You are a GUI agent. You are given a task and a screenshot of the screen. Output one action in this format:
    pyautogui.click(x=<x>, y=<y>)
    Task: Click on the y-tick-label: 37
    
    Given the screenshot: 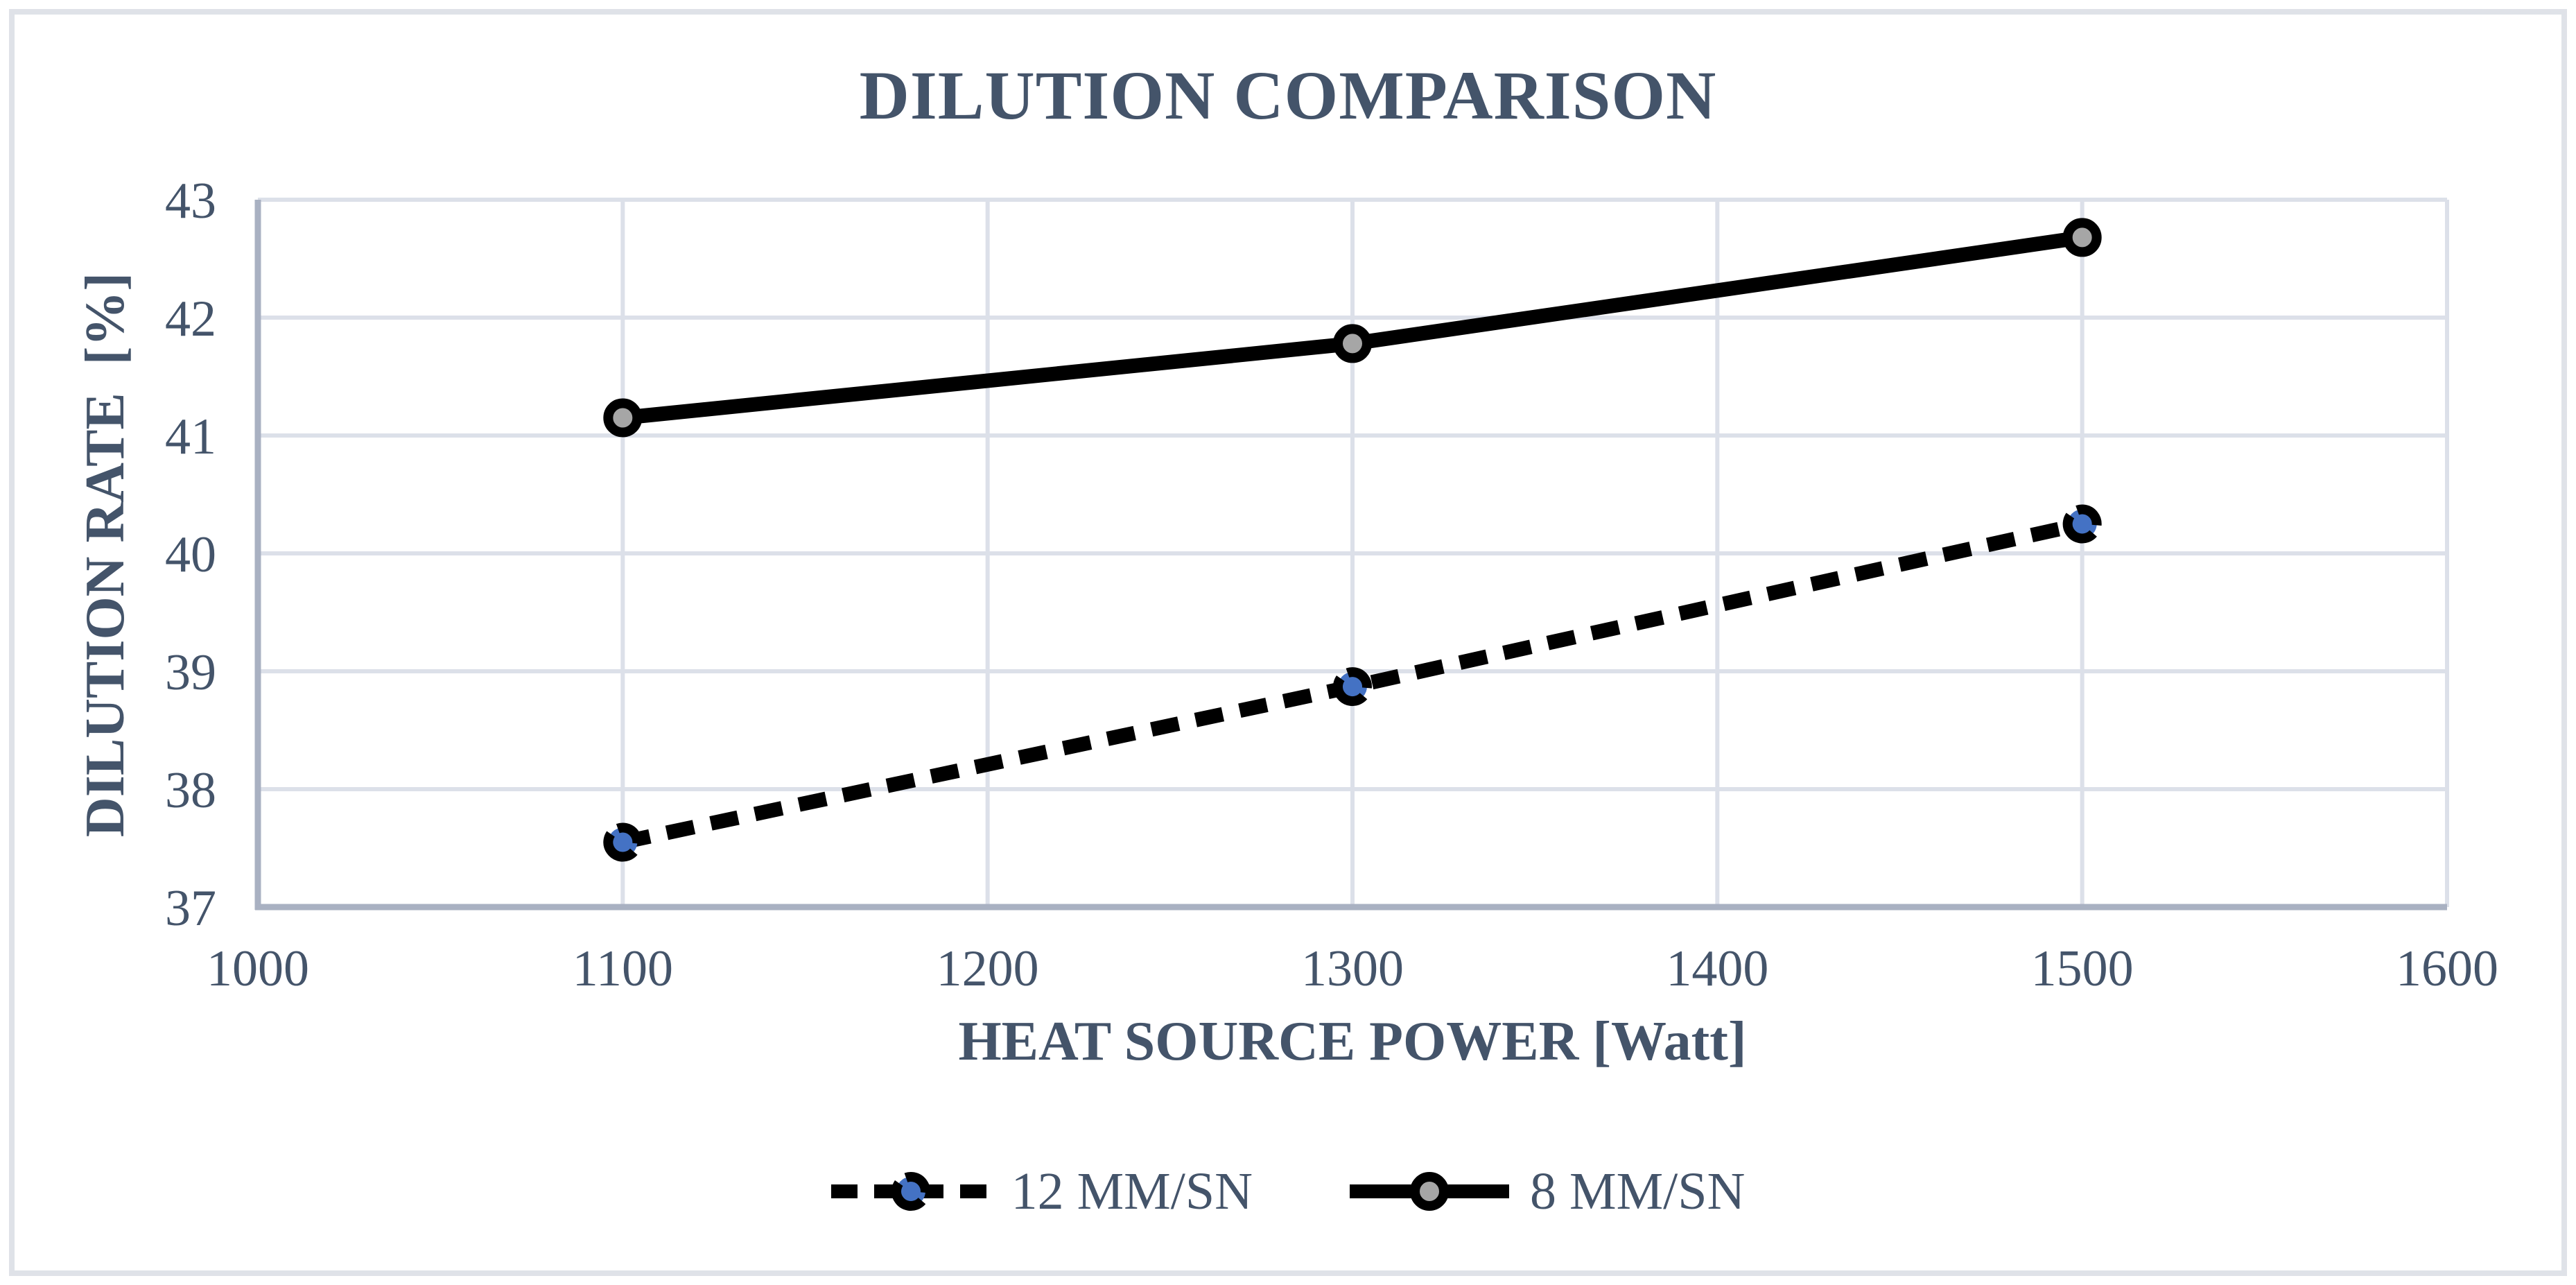 What is the action you would take?
    pyautogui.click(x=190, y=908)
    